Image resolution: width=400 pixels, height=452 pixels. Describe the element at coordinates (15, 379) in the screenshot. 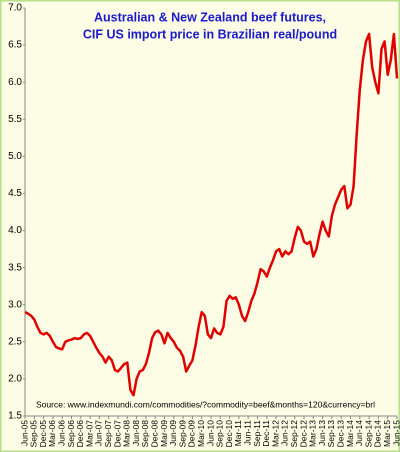

I see `y-tick-label: 2.0` at that location.